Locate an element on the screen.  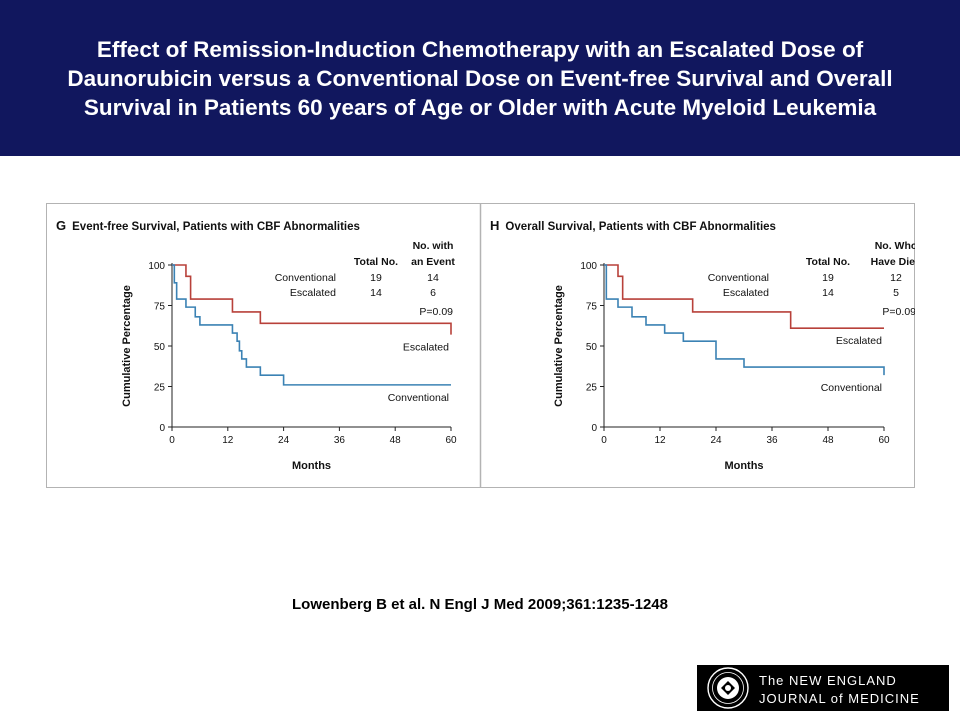
table-row-events: 12 is located at coordinates (896, 278).